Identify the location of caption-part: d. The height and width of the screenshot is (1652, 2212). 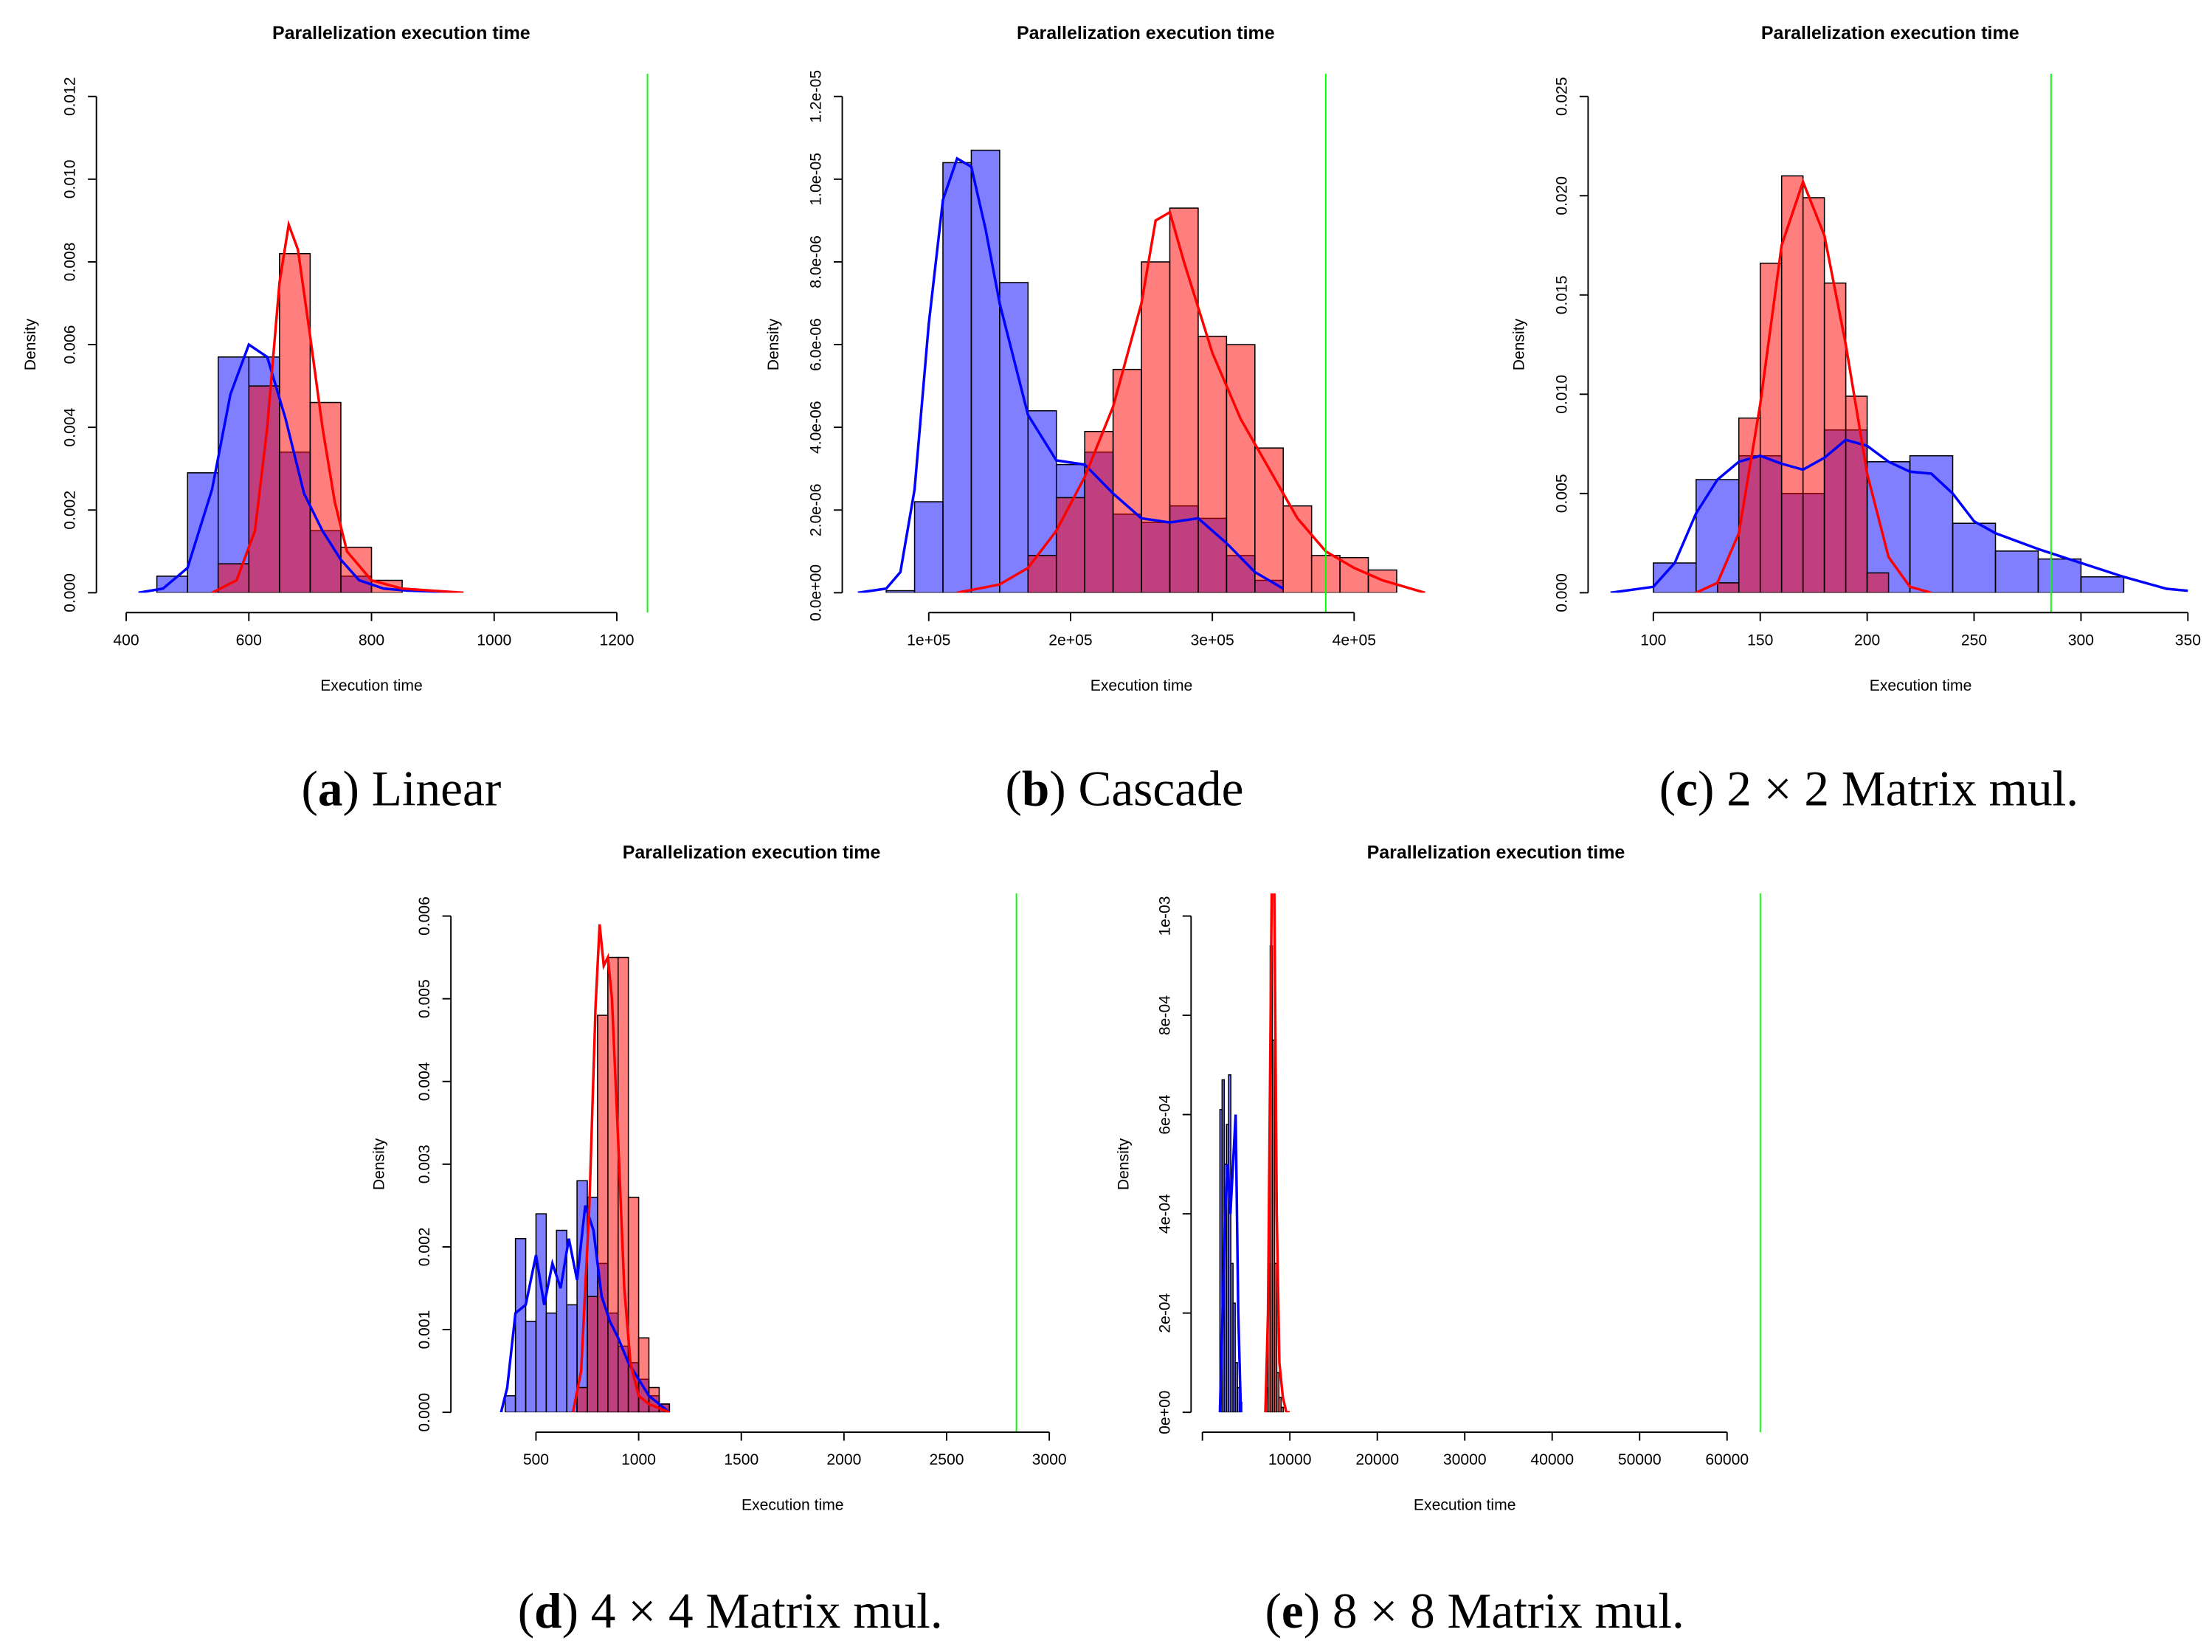
(547, 1611).